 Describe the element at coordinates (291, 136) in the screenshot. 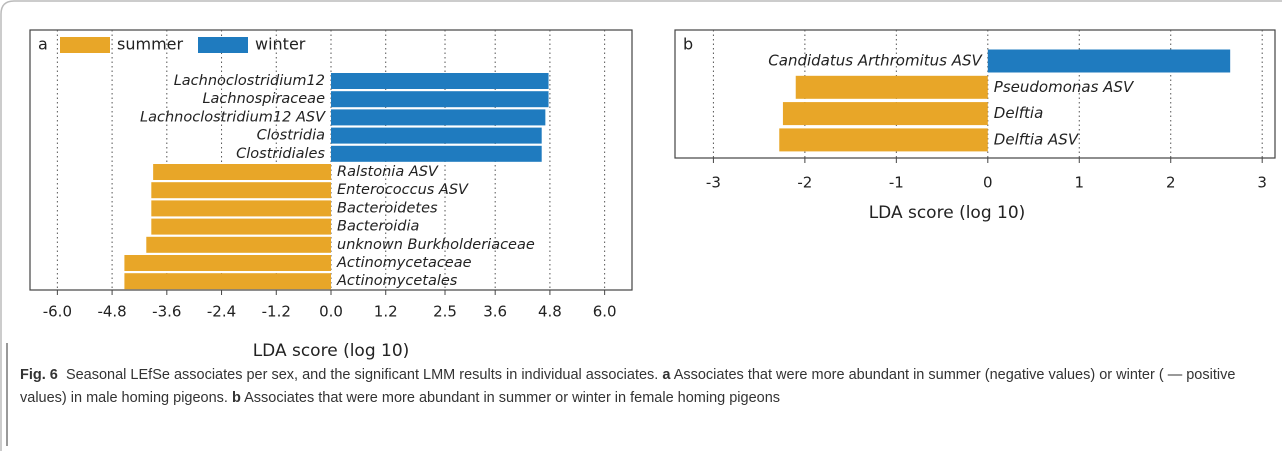

I see `bar-label: Clostridia` at that location.